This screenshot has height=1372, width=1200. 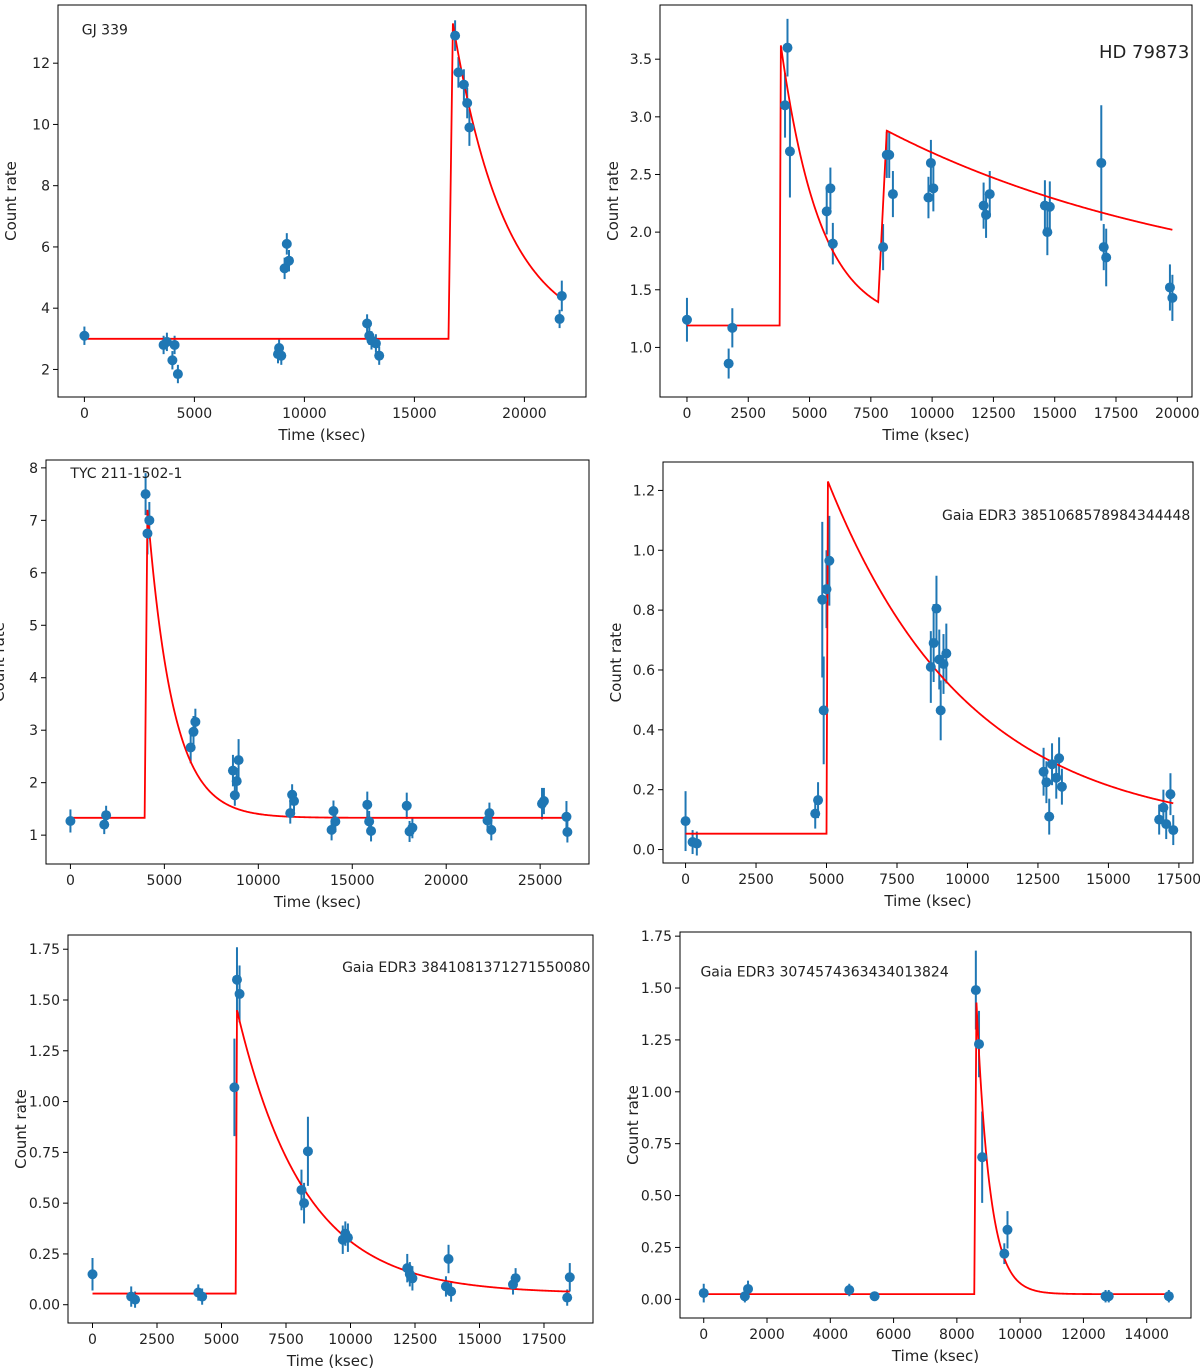 What do you see at coordinates (33, 469) in the screenshot?
I see `y-tick-label: 8` at bounding box center [33, 469].